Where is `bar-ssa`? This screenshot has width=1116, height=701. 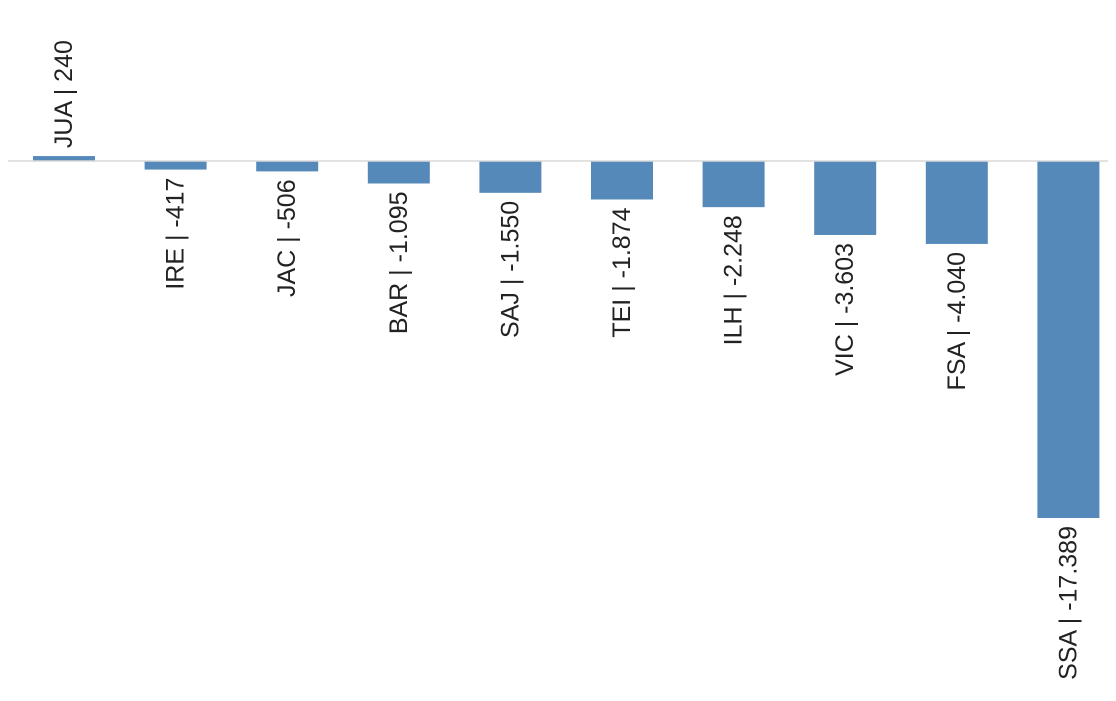
bar-ssa is located at coordinates (1068, 339).